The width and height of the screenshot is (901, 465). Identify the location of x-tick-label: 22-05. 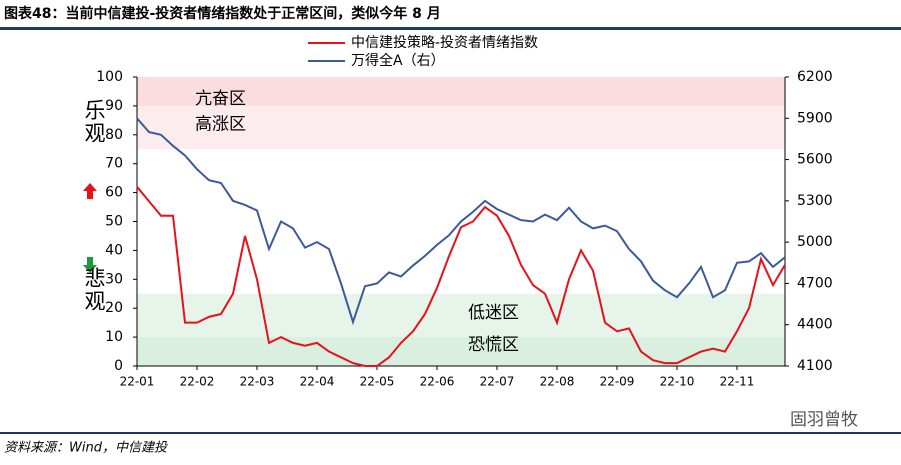
(377, 382).